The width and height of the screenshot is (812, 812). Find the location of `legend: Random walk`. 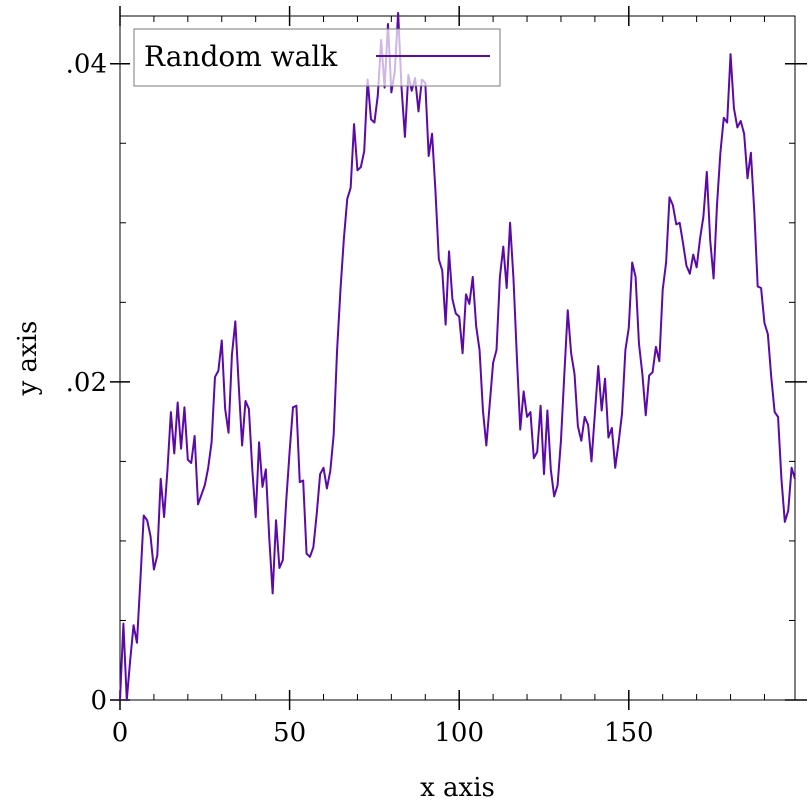

legend: Random walk is located at coordinates (317, 57).